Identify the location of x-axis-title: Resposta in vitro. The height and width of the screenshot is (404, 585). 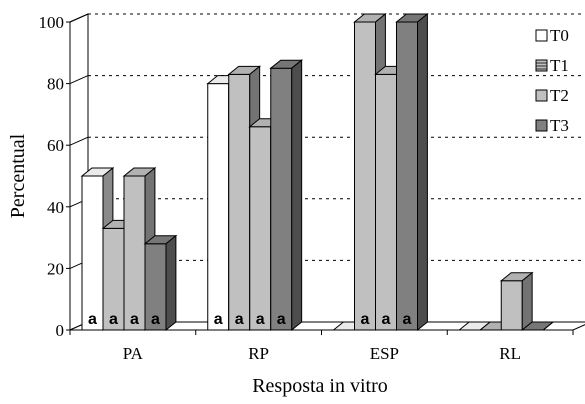
(320, 386).